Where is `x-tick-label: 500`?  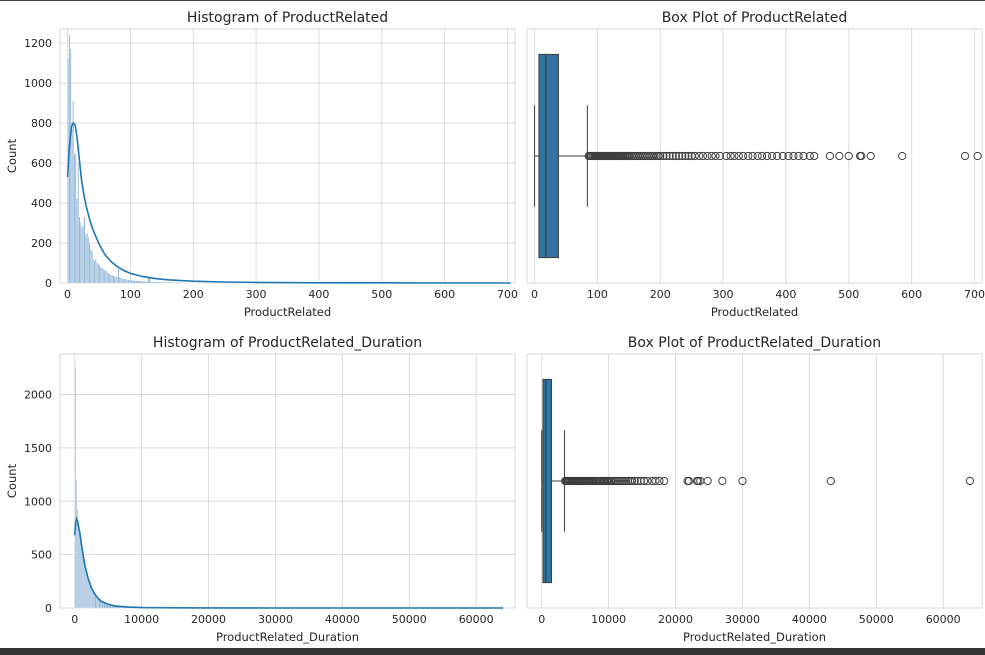
x-tick-label: 500 is located at coordinates (848, 294).